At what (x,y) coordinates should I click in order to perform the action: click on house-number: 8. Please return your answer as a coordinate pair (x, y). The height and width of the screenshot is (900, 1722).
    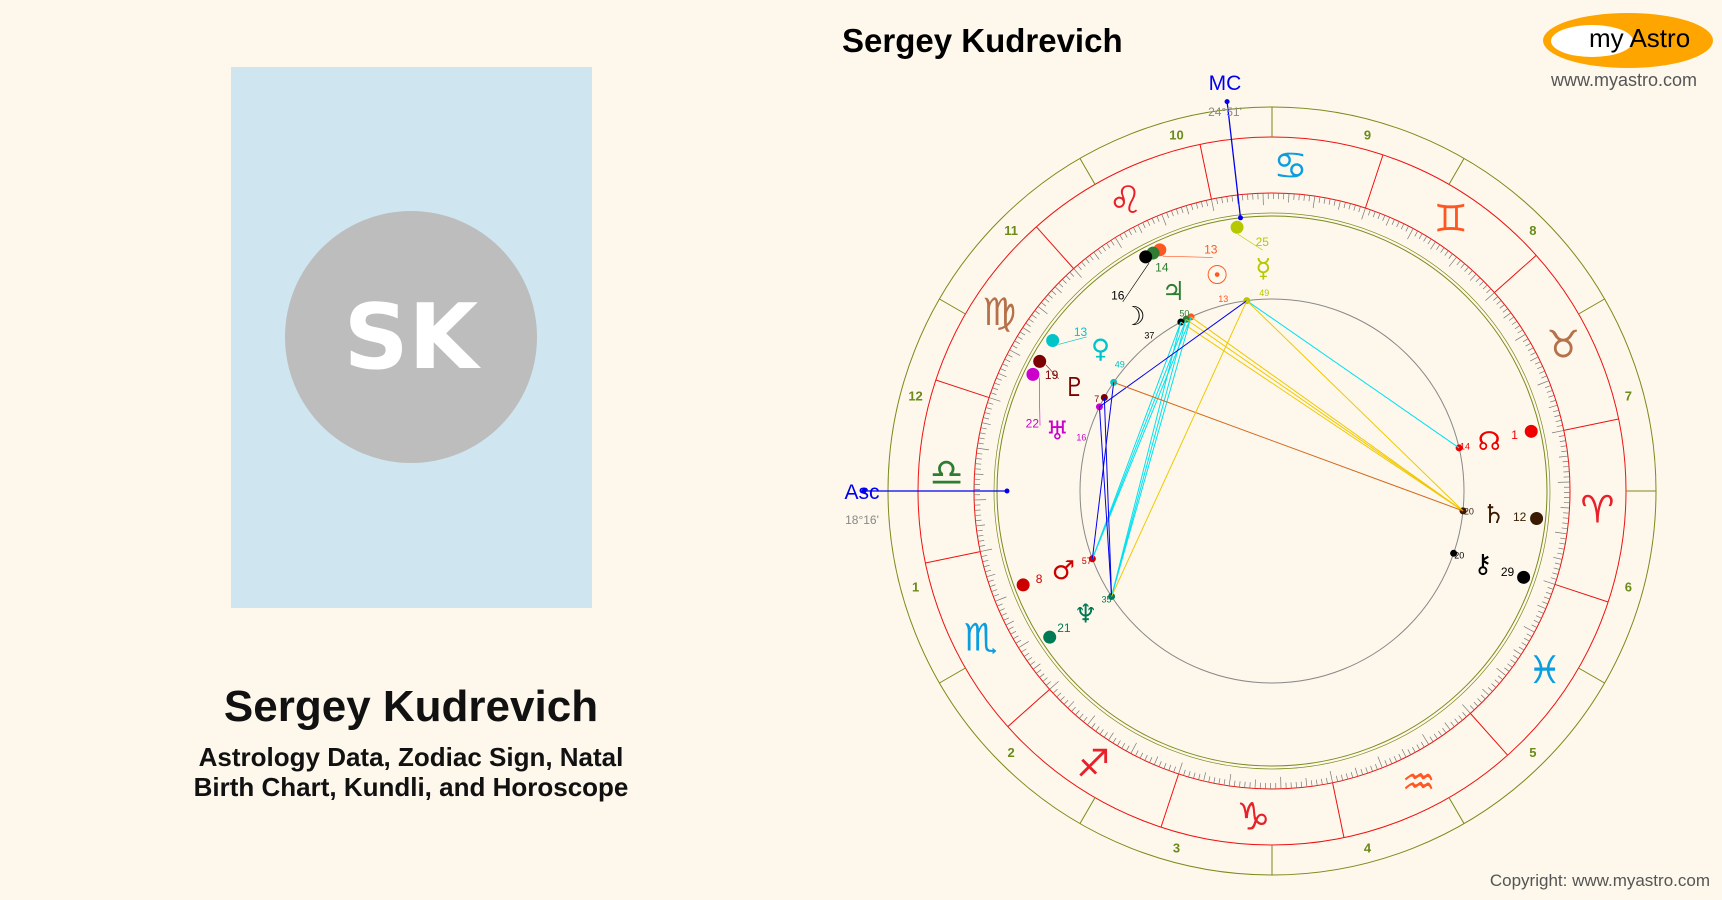
    Looking at the image, I should click on (1532, 230).